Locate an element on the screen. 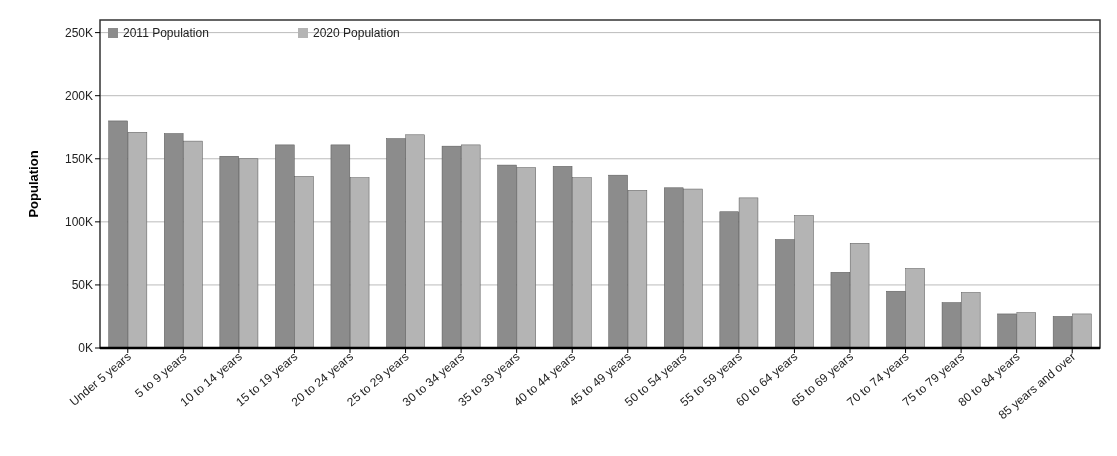  y-tick-label: 50K is located at coordinates (82, 285).